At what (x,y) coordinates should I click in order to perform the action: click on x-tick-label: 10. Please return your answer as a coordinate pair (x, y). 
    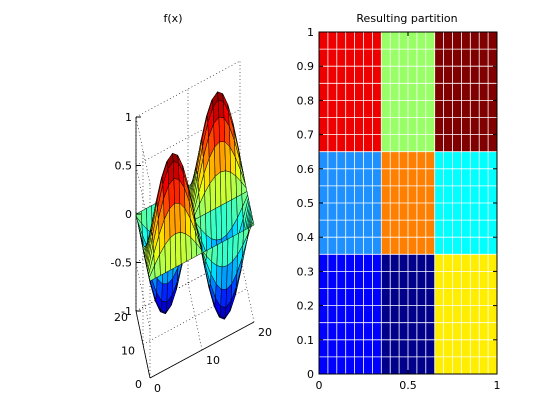
    Looking at the image, I should click on (213, 360).